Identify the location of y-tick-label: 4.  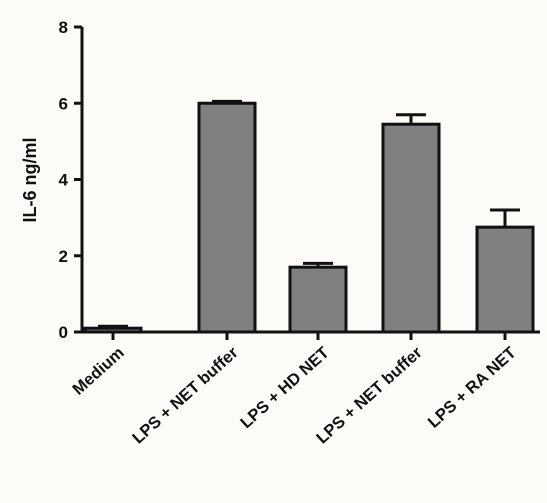
(64, 180).